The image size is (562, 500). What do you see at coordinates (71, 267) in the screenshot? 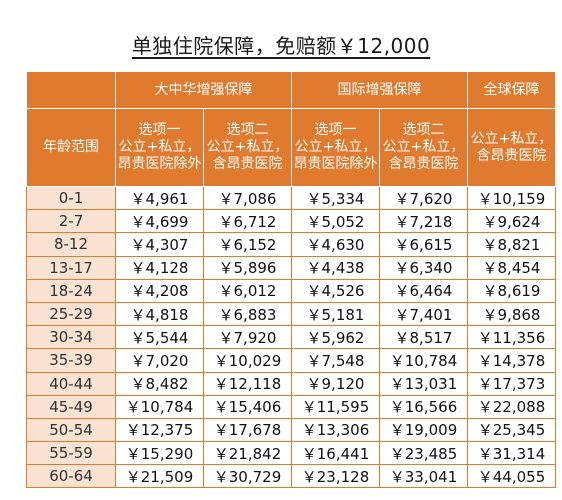
I see `age-range-cell: 13-17` at bounding box center [71, 267].